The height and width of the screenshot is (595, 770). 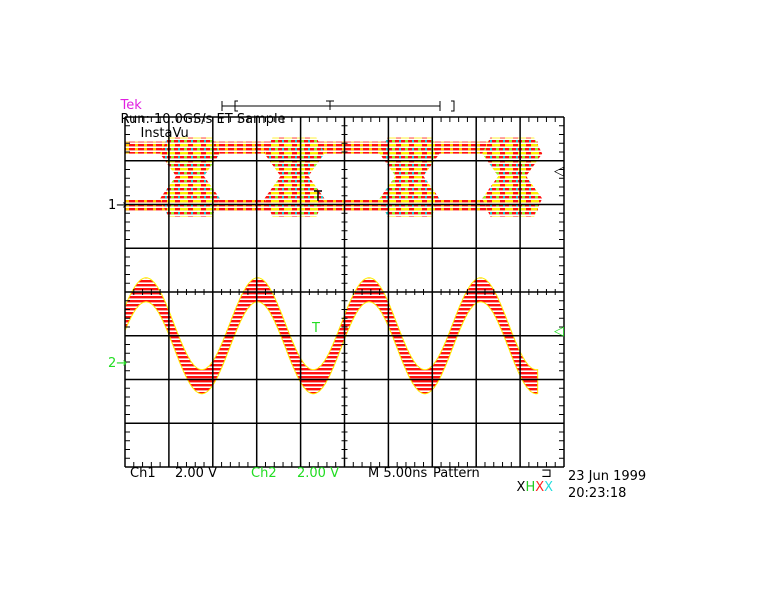 I want to click on pattern-bit: H, so click(x=530, y=487).